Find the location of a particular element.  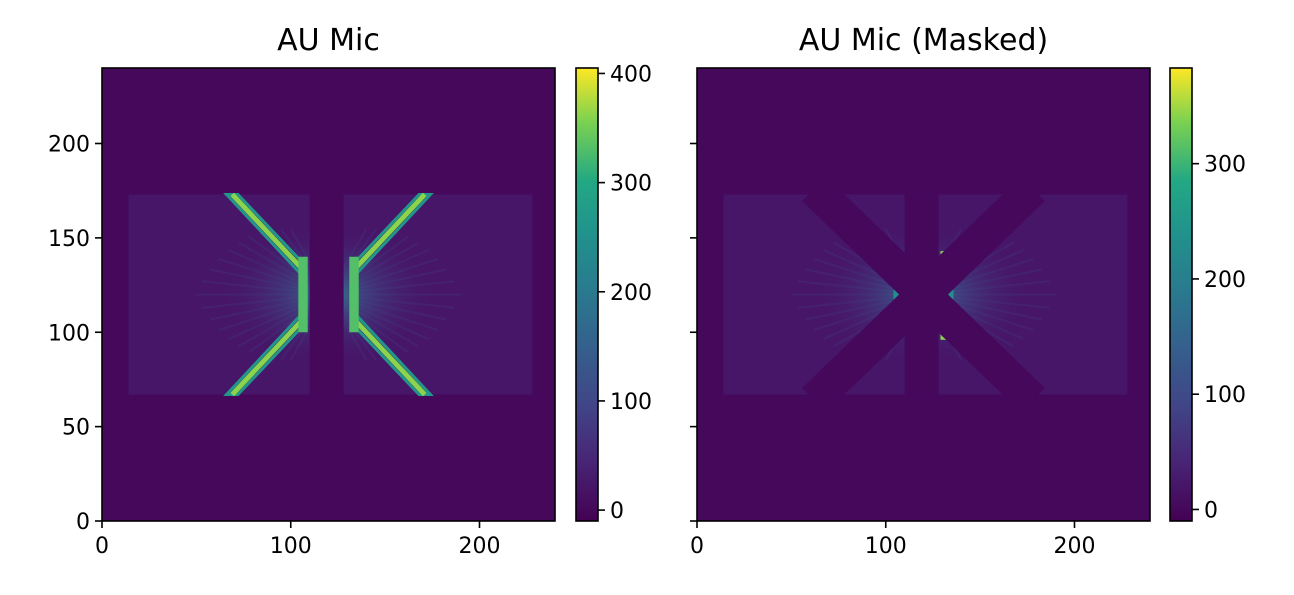

y-tick-label: 0 is located at coordinates (83, 522).